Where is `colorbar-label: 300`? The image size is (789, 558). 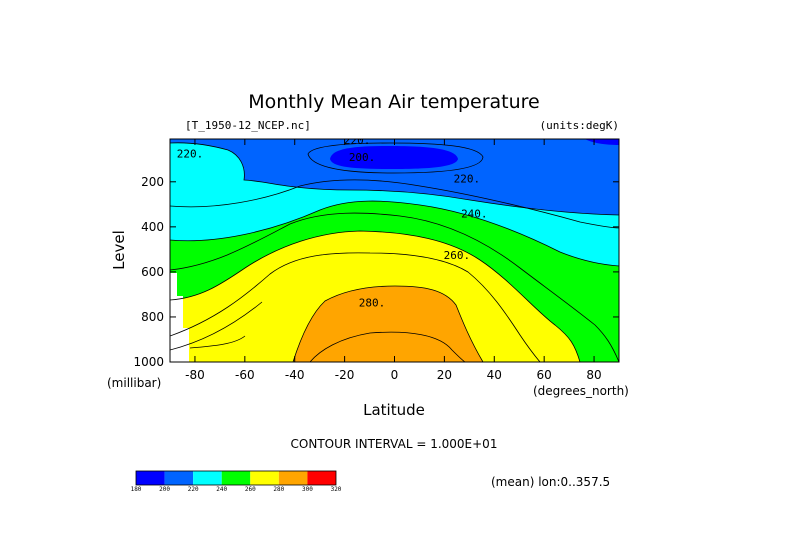 colorbar-label: 300 is located at coordinates (307, 489).